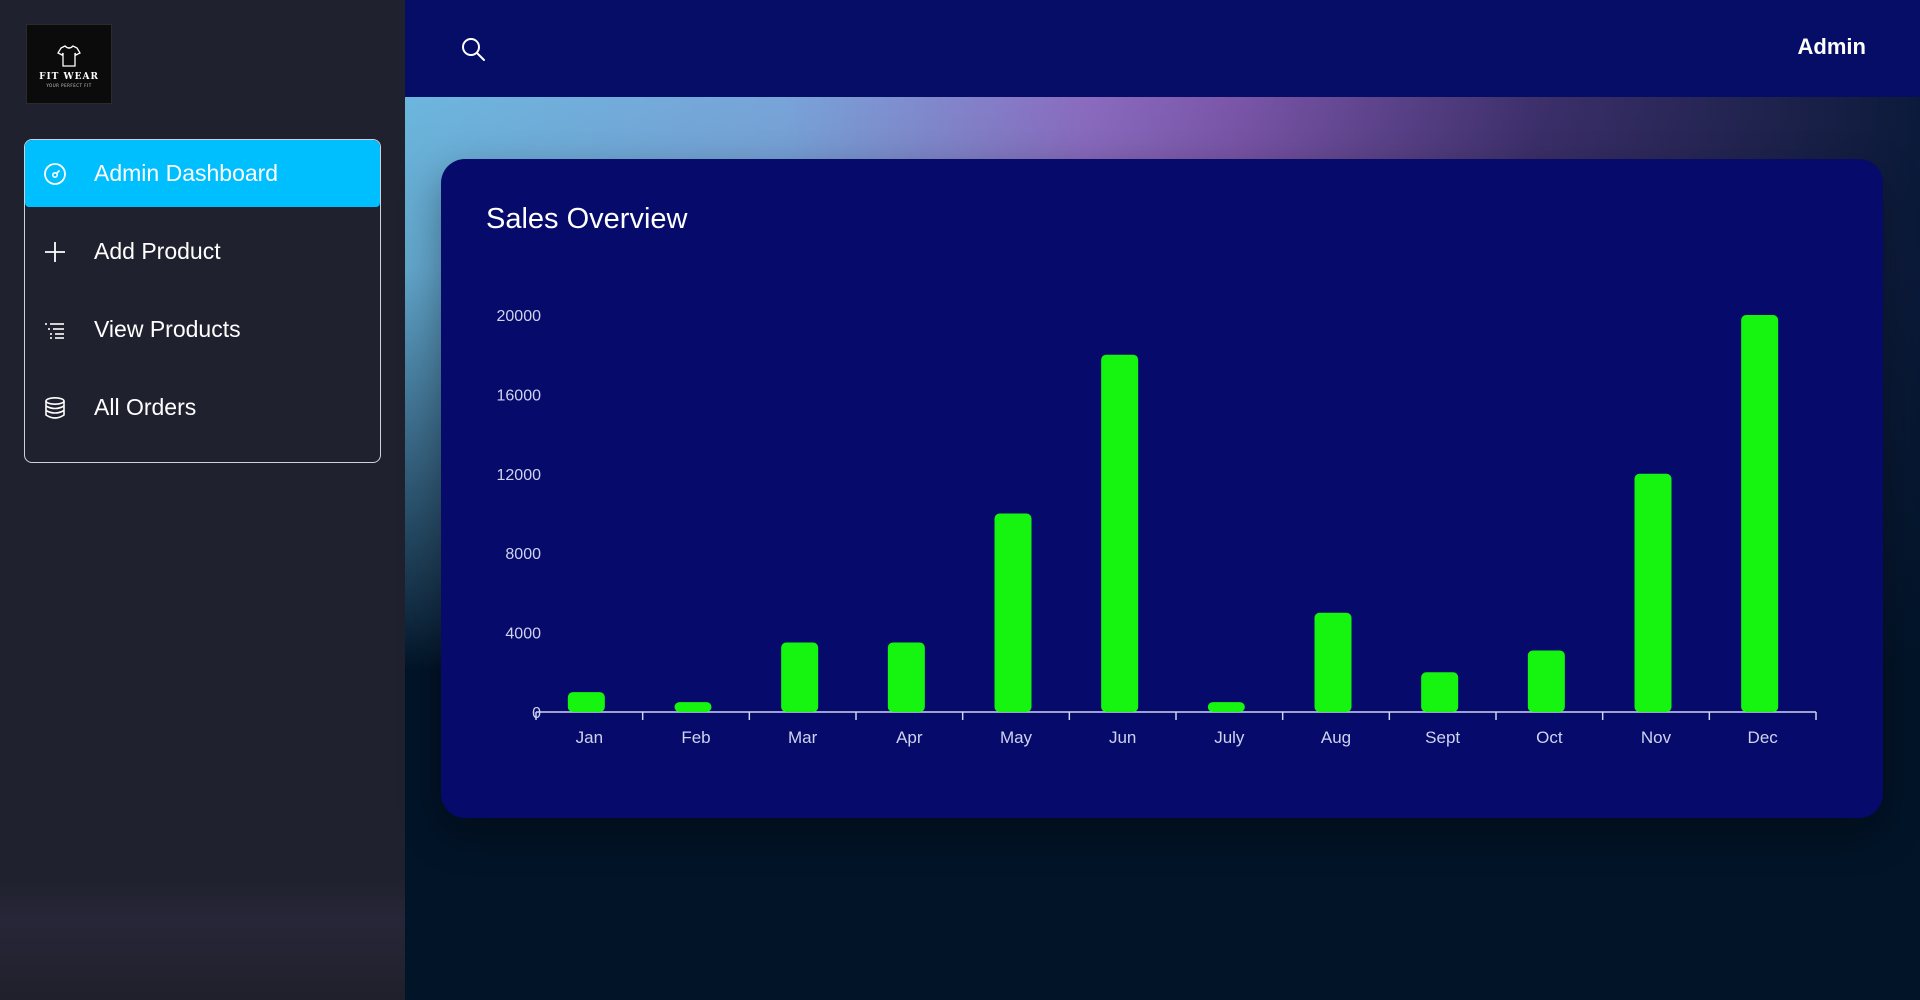 This screenshot has width=1920, height=1000. What do you see at coordinates (1831, 46) in the screenshot?
I see `user-menu: Admin` at bounding box center [1831, 46].